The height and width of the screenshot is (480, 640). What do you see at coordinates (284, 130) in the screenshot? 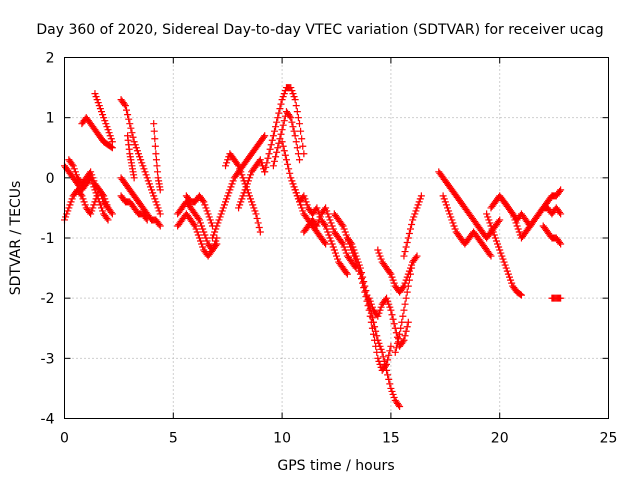
I see `series-arc-q` at bounding box center [284, 130].